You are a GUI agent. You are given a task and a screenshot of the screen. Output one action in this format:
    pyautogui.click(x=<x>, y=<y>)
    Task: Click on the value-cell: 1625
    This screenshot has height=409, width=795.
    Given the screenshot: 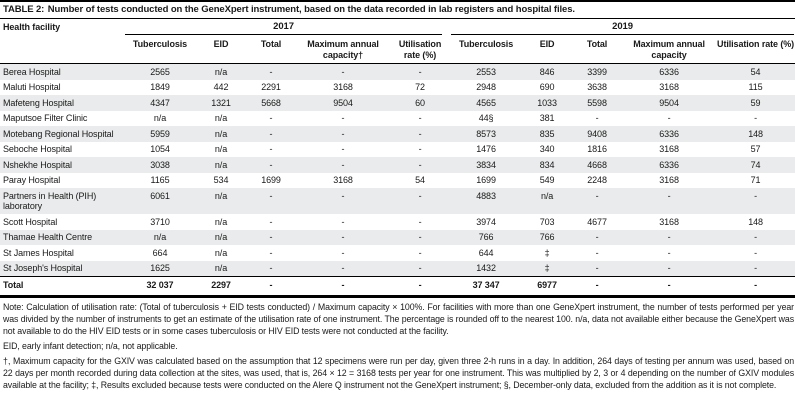 What is the action you would take?
    pyautogui.click(x=160, y=268)
    